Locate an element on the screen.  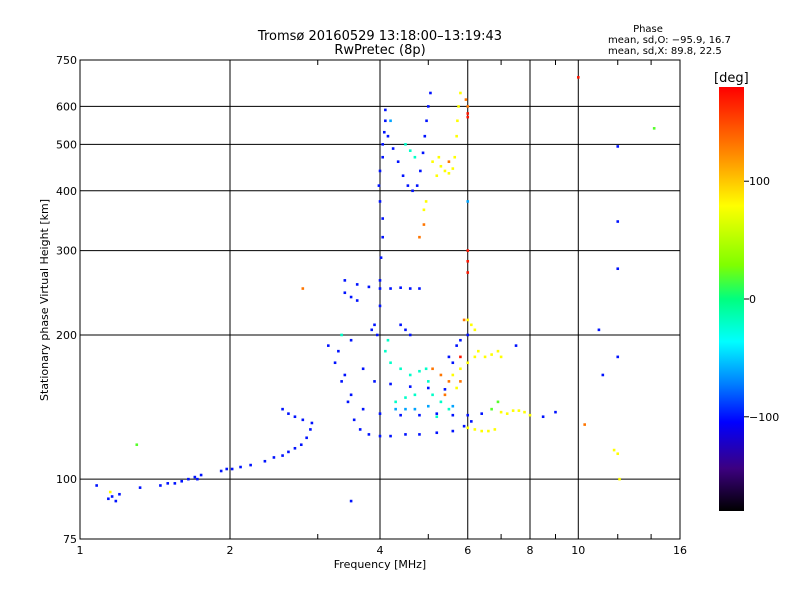
x-tick-label: 4 is located at coordinates (380, 550).